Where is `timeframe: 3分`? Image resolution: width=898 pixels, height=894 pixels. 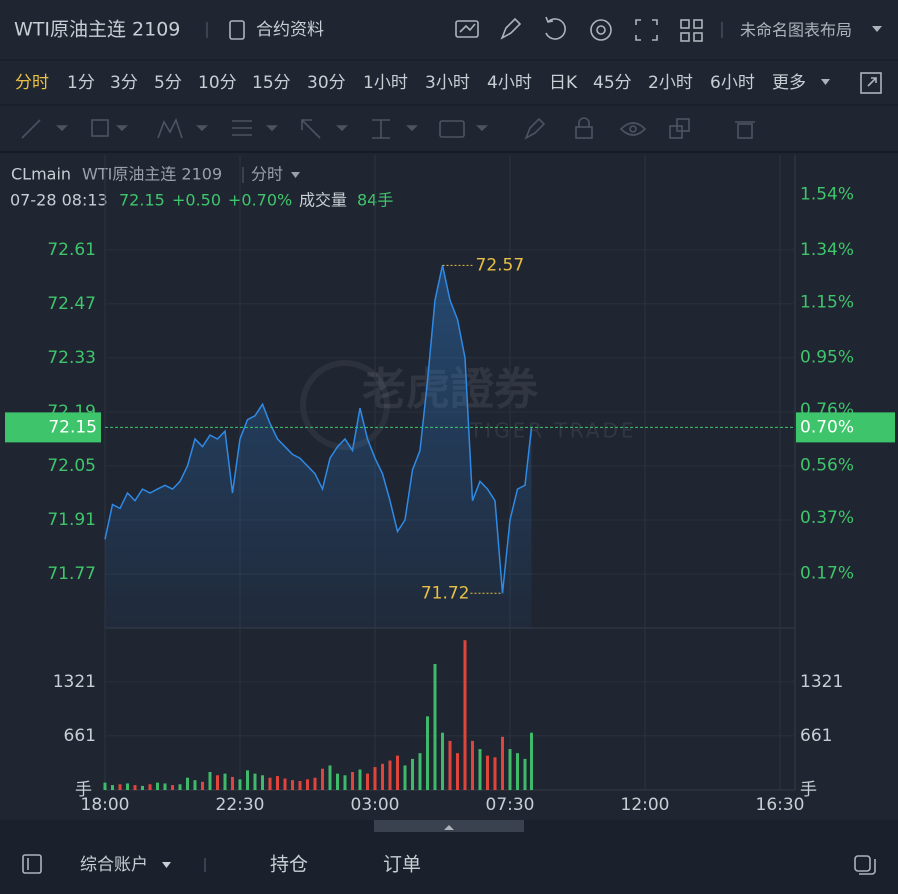 timeframe: 3分 is located at coordinates (124, 83).